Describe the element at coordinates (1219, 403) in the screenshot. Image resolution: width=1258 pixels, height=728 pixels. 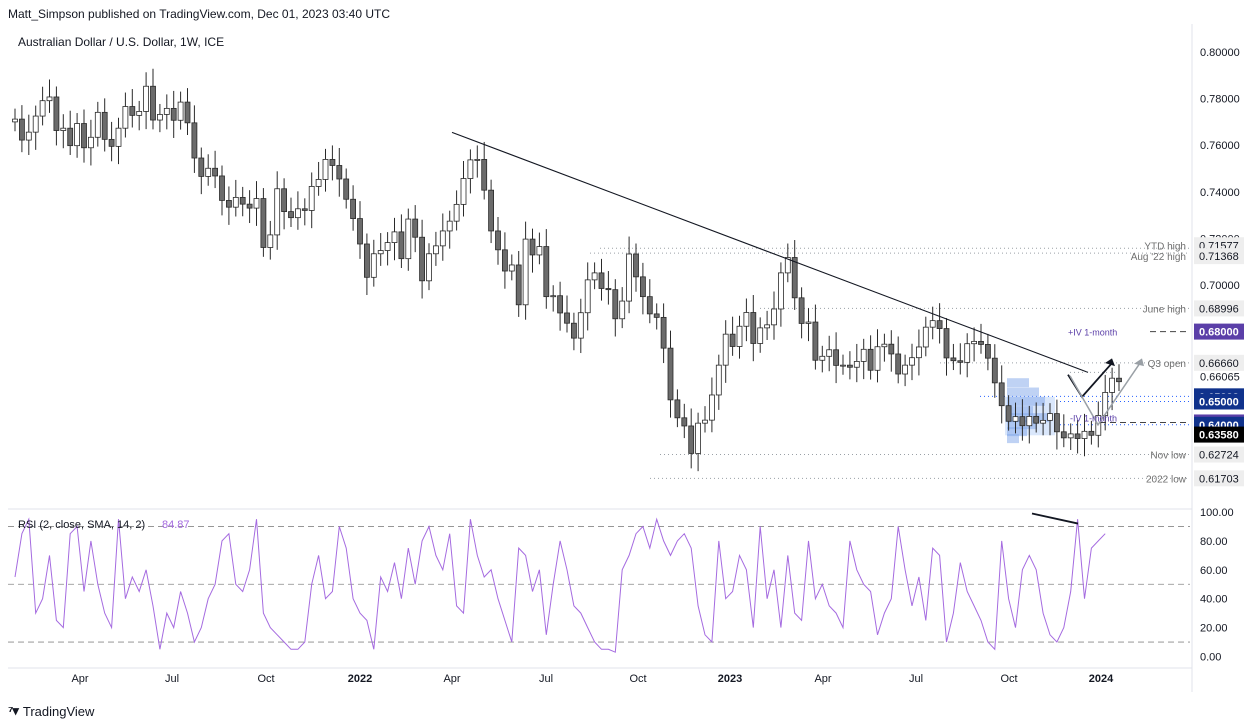
I see `price-label: 0.65000` at that location.